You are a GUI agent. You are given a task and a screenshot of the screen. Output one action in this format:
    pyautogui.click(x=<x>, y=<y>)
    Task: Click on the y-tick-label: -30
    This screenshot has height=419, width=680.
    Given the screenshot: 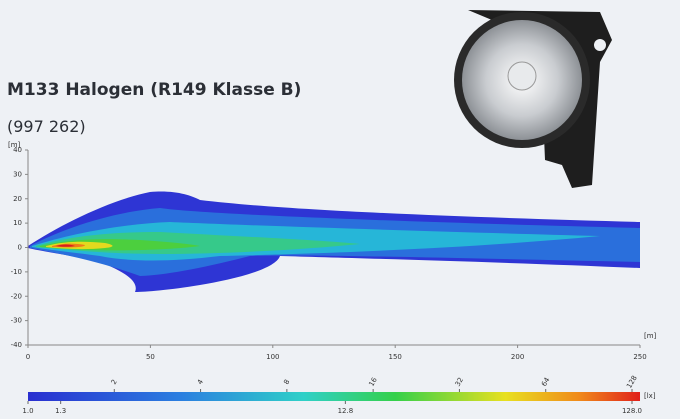 What is the action you would take?
    pyautogui.click(x=16, y=321)
    